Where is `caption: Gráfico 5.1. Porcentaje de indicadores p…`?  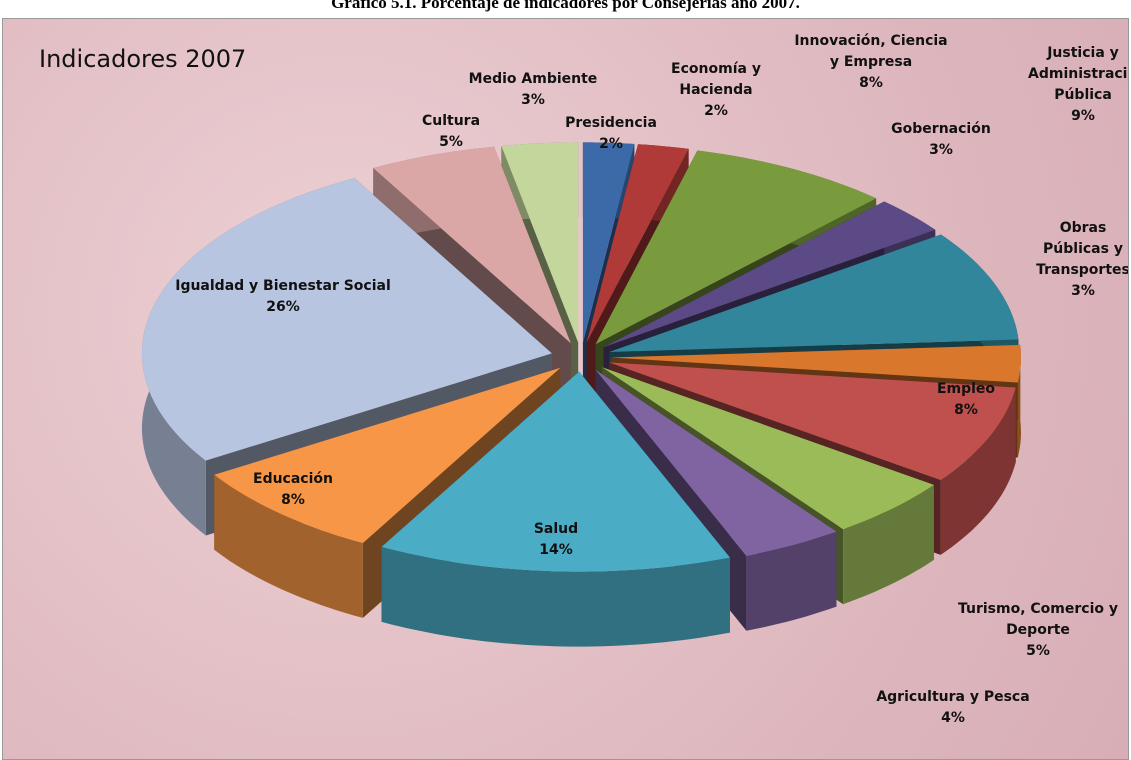
caption: Gráfico 5.1. Porcentaje de indicadores p… is located at coordinates (565, 6).